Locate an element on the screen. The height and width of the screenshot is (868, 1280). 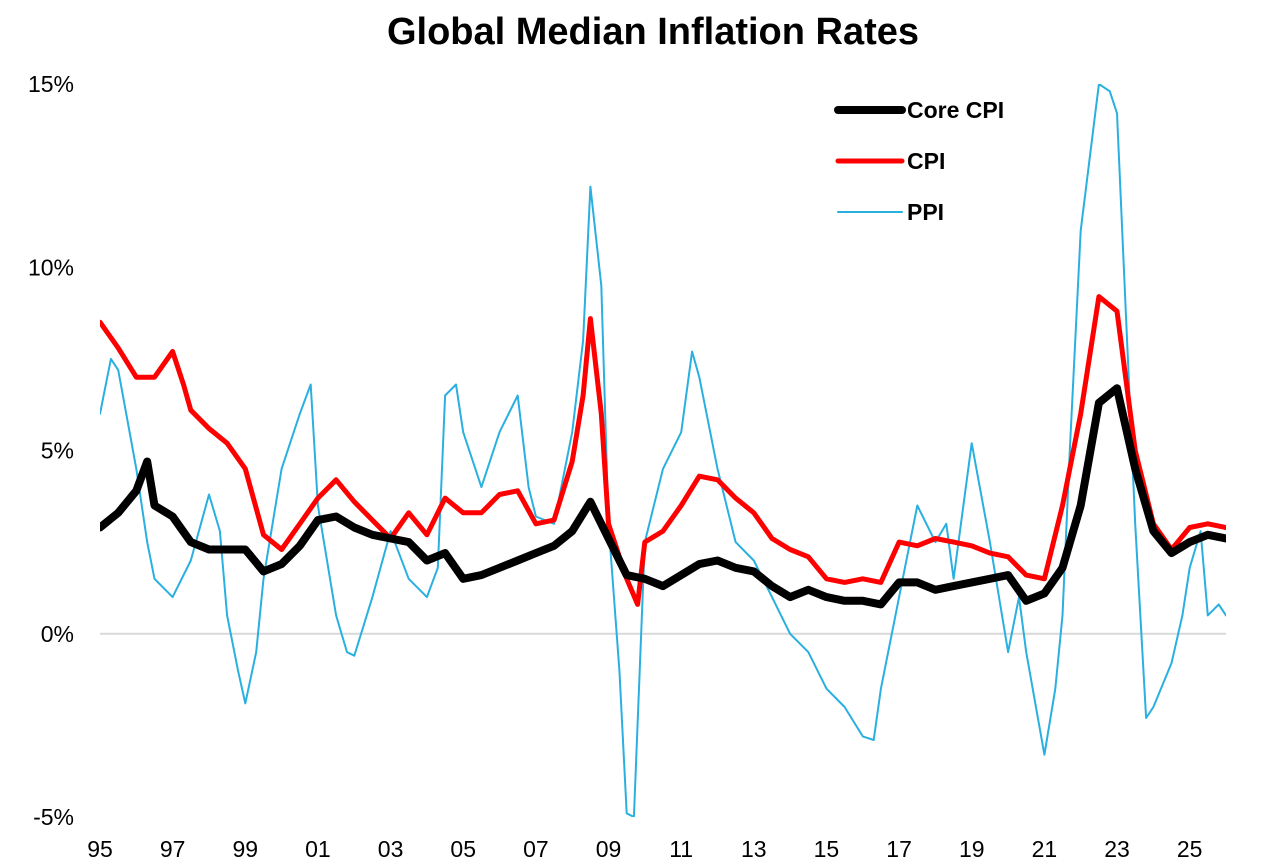
x-tick-label: 05 is located at coordinates (463, 849).